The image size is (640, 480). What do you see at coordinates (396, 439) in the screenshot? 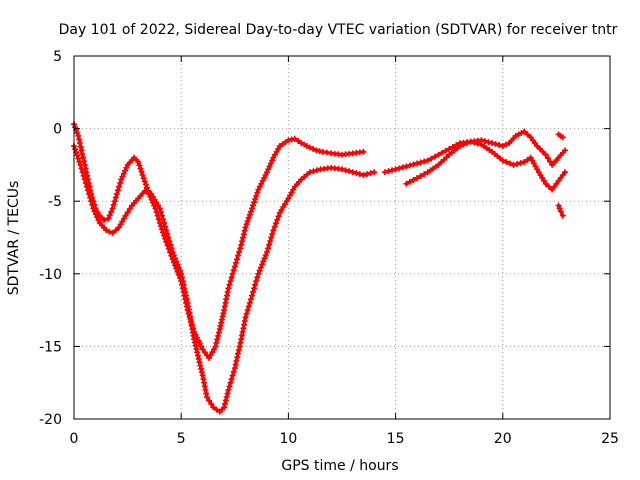
I see `x-tick-label: 15` at bounding box center [396, 439].